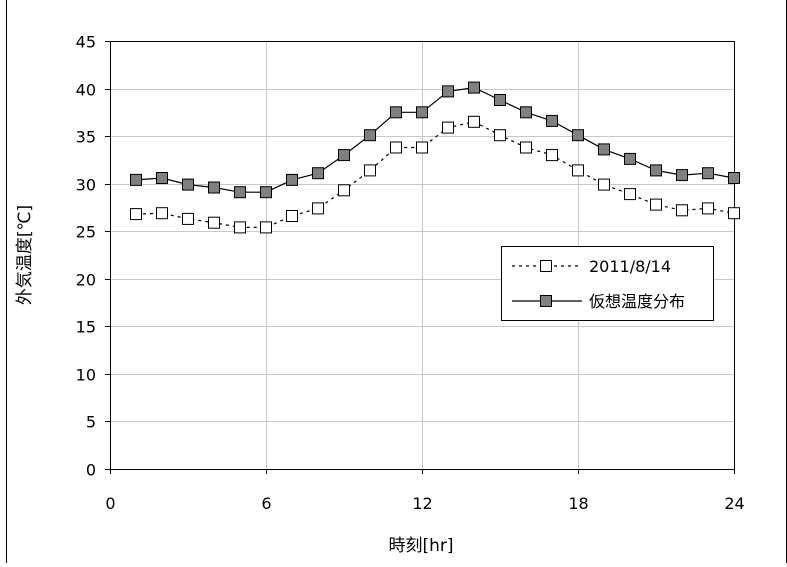  I want to click on legend-label-virtual: 仮想温度分布, so click(637, 301).